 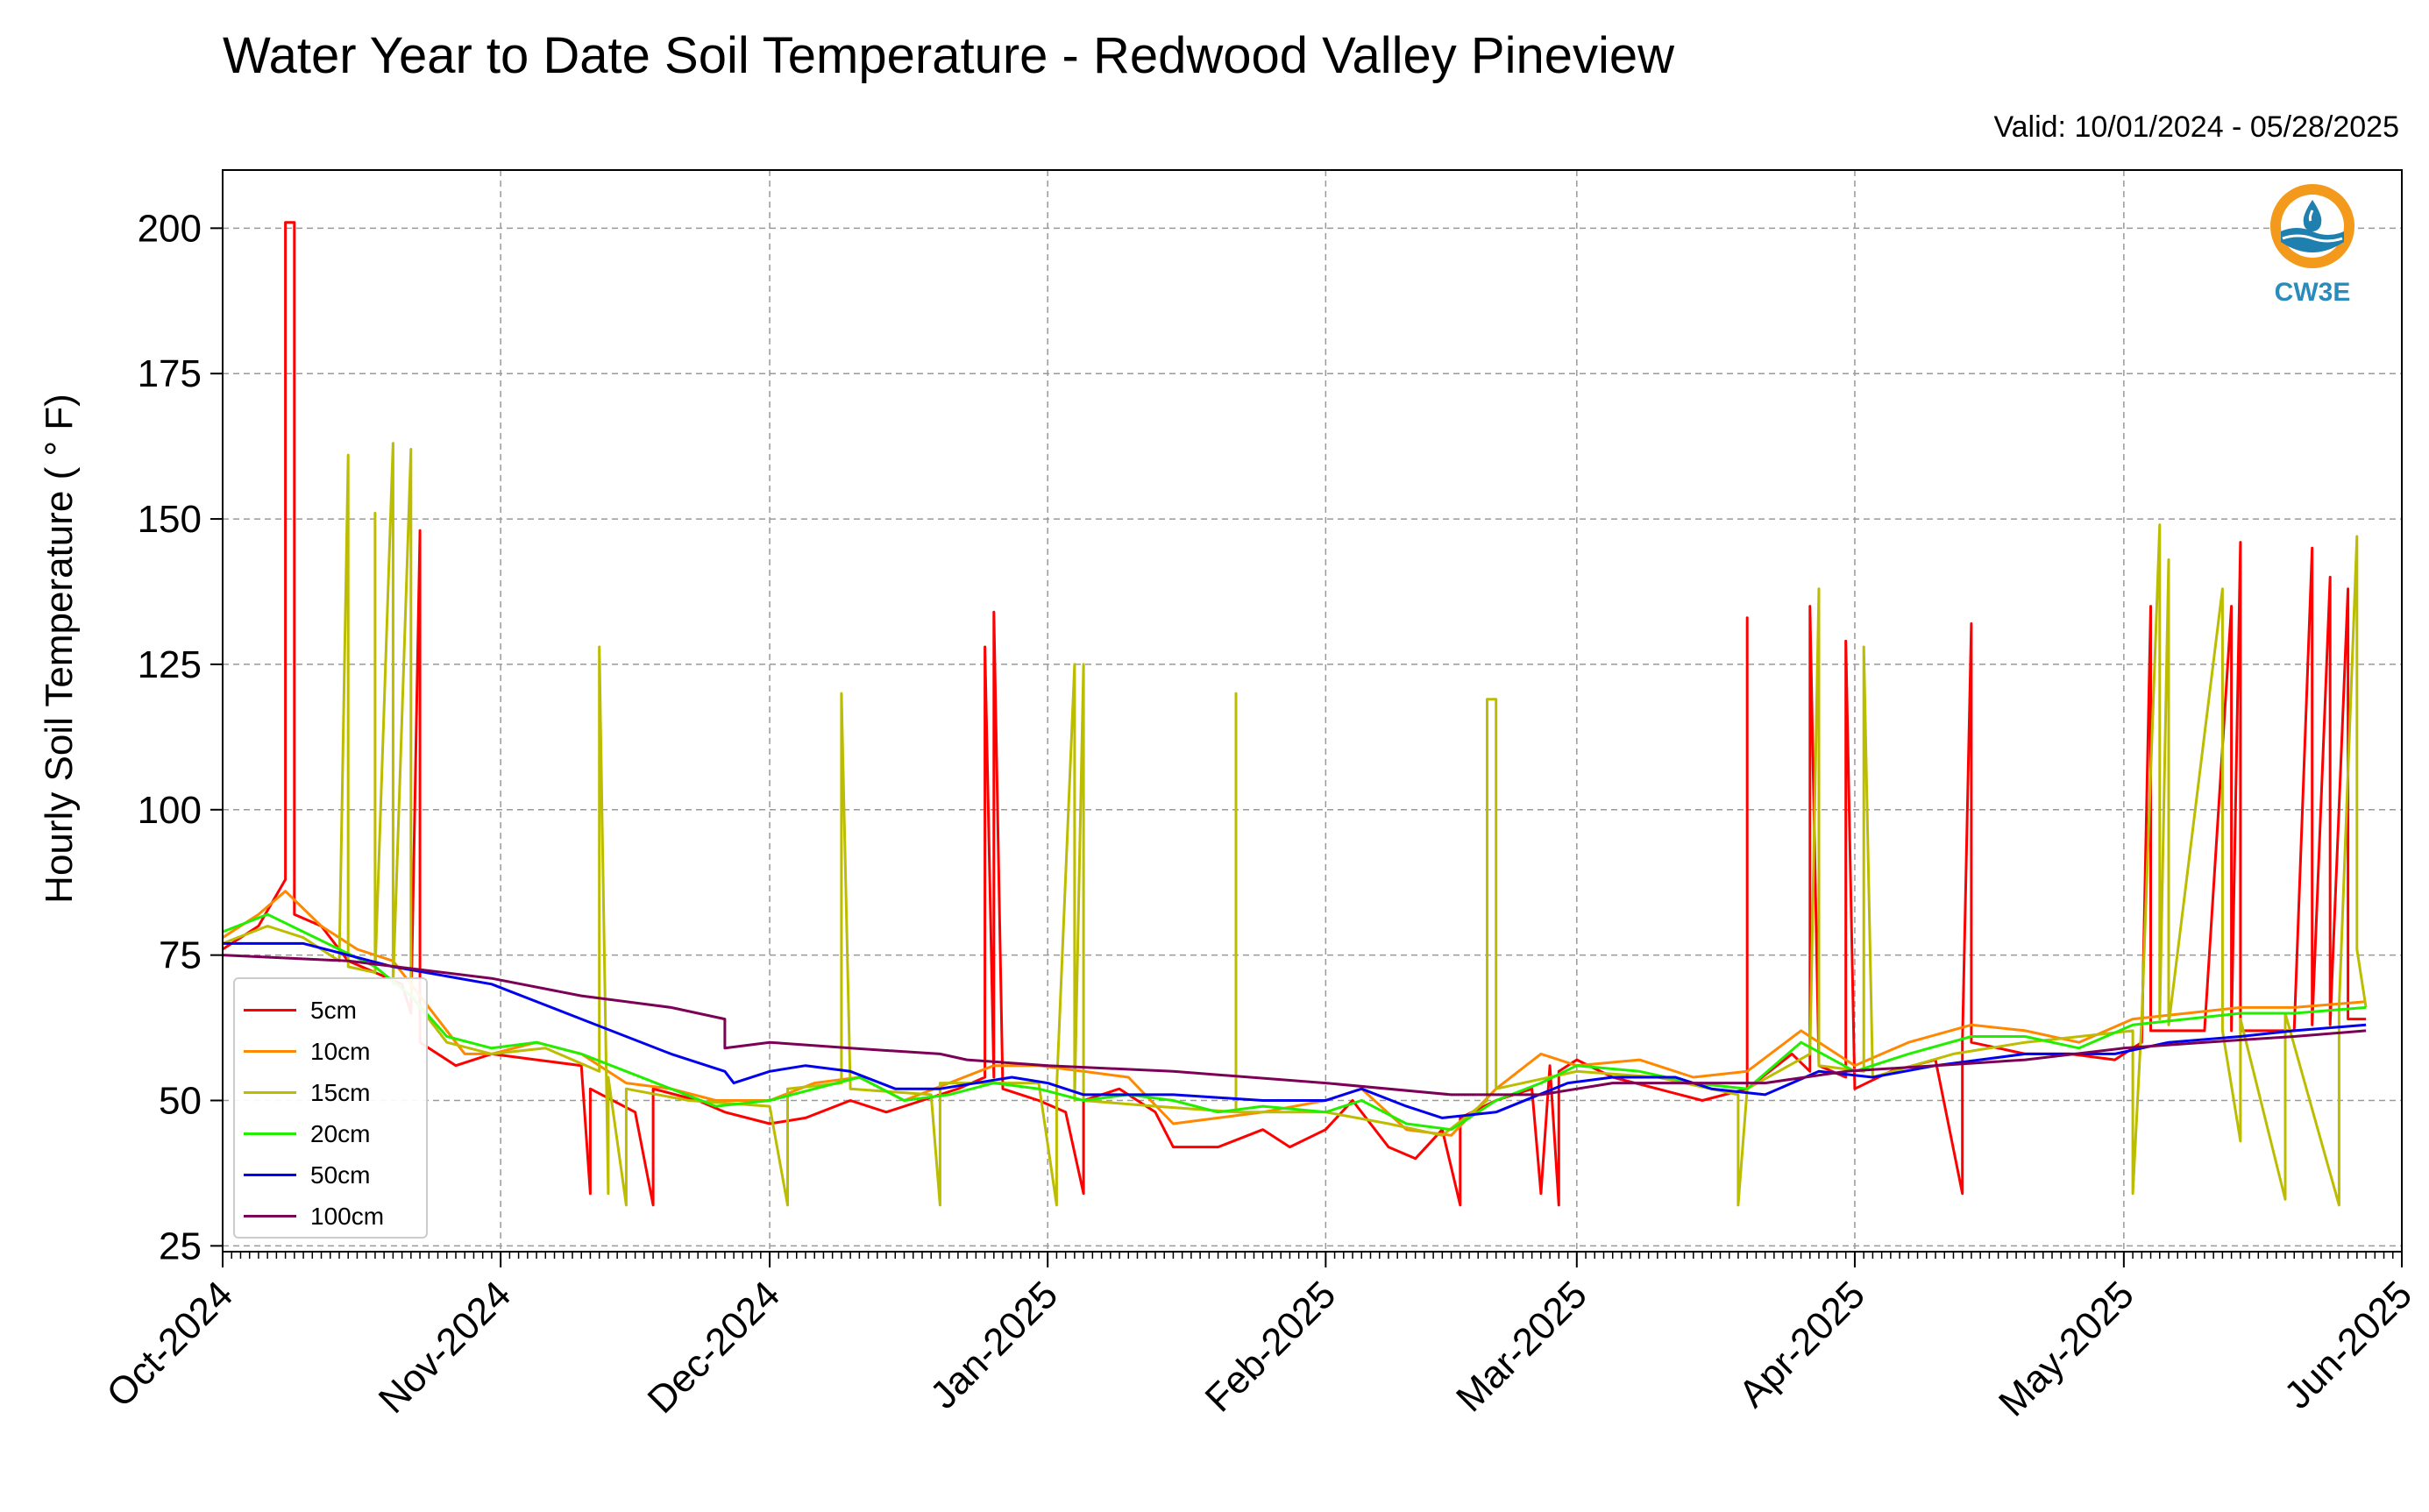 I want to click on legend-item-15cm: 15cm, so click(x=330, y=1092).